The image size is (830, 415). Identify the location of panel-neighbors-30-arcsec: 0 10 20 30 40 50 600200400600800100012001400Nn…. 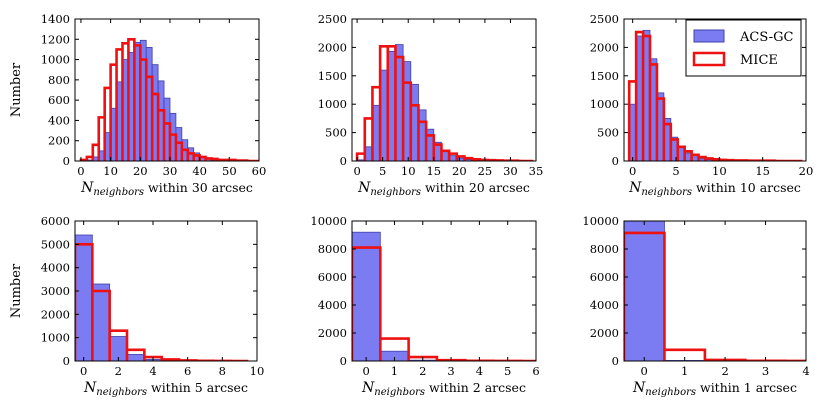
(137, 105).